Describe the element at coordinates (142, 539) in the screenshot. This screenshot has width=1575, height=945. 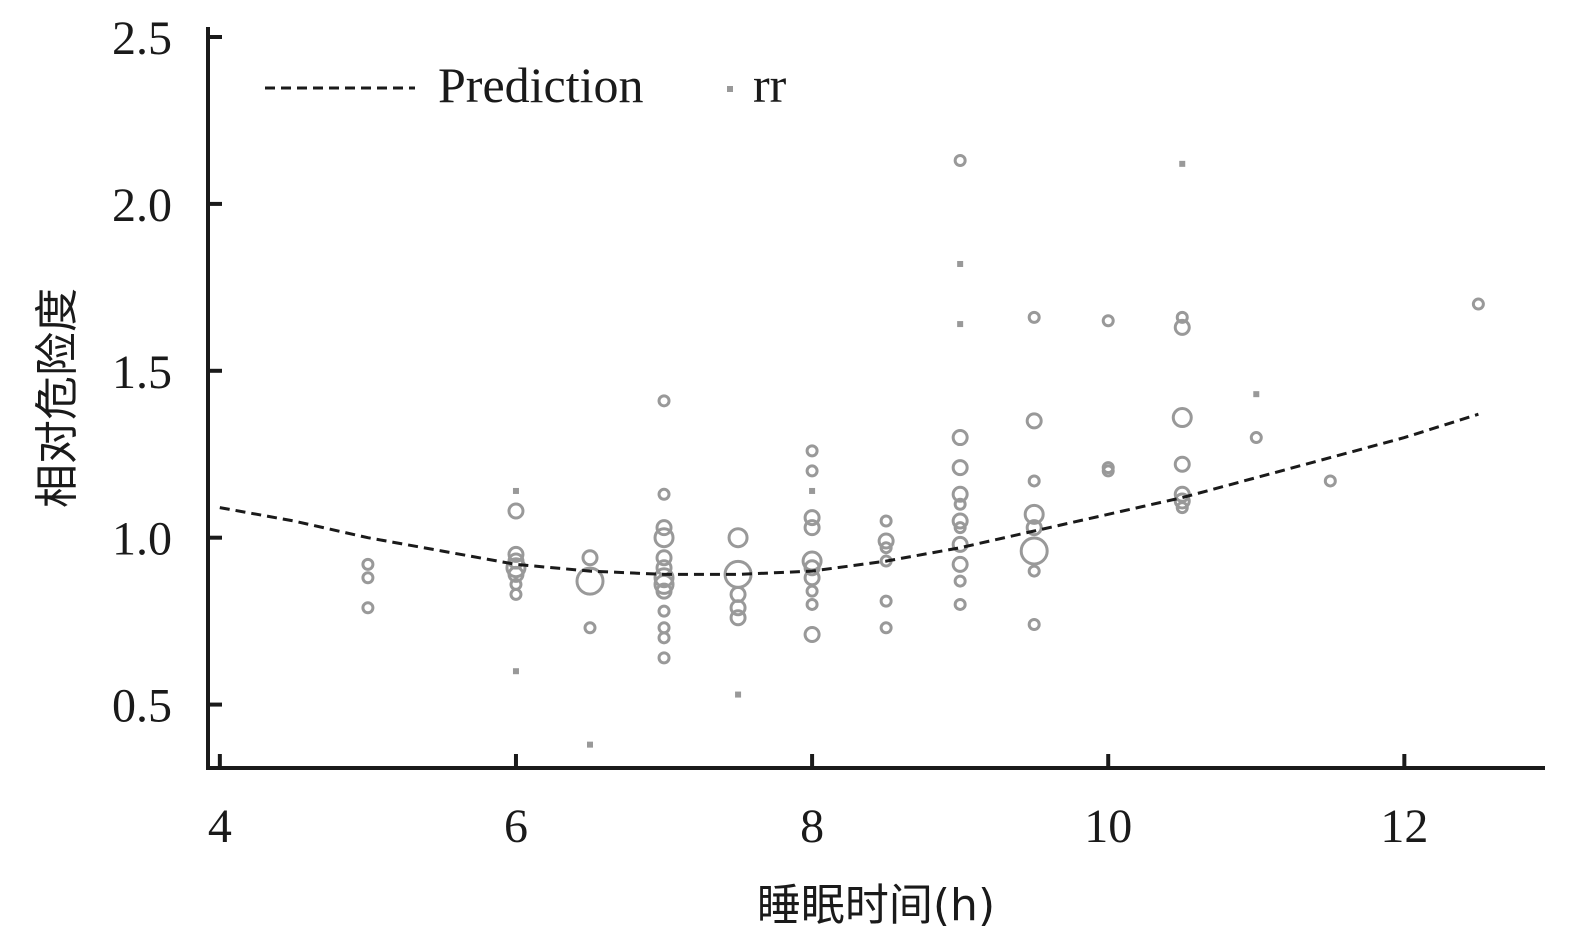
I see `y-tick-label: 1.0` at that location.